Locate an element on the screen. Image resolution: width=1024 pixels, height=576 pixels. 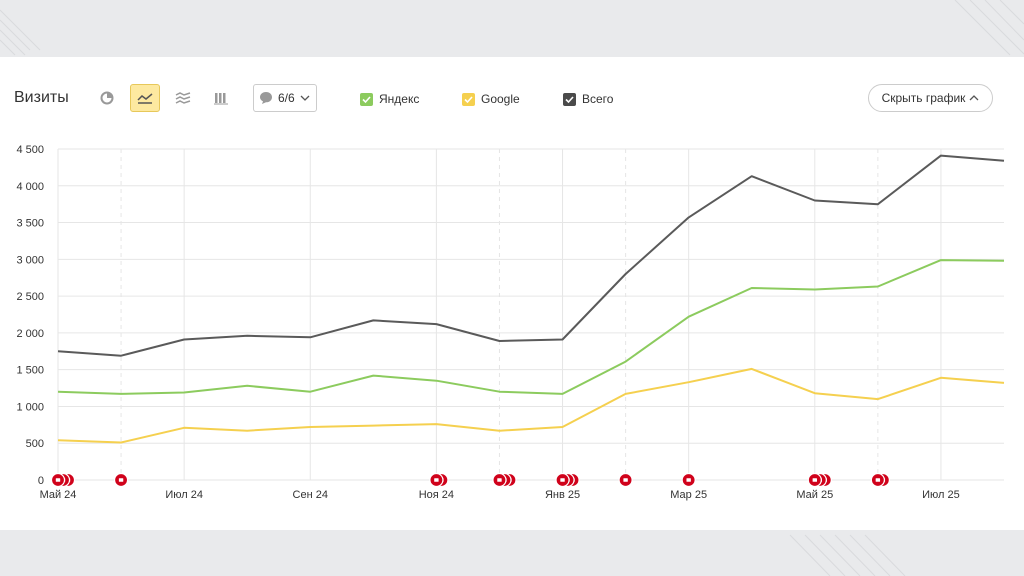
legend-yandex: Яндекс is located at coordinates (389, 99).